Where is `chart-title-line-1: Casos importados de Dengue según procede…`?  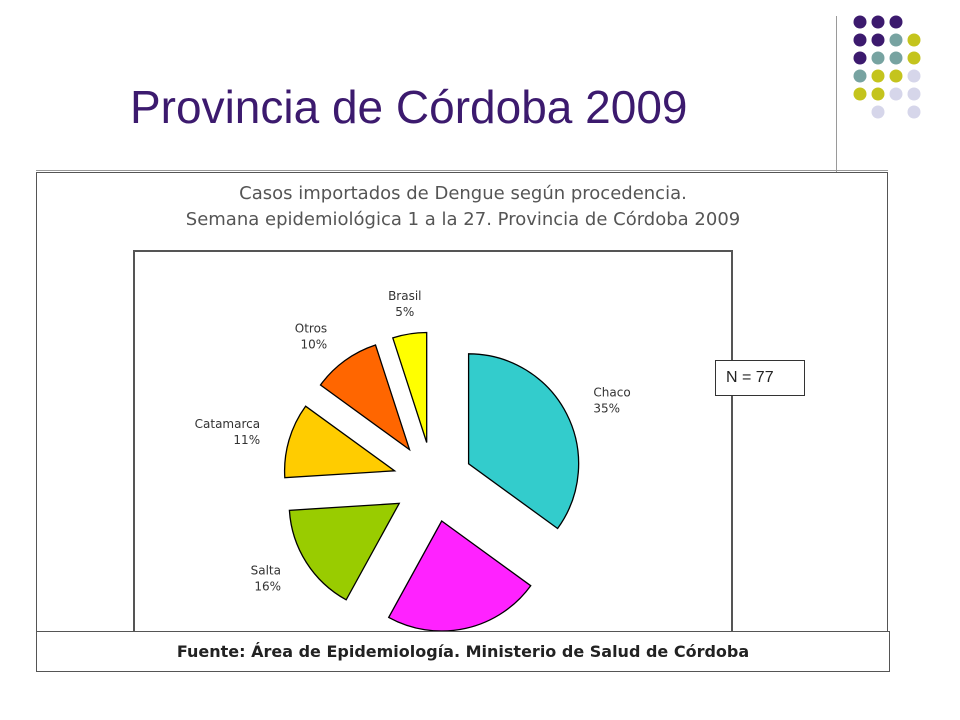 chart-title-line-1: Casos importados de Dengue según procede… is located at coordinates (463, 193).